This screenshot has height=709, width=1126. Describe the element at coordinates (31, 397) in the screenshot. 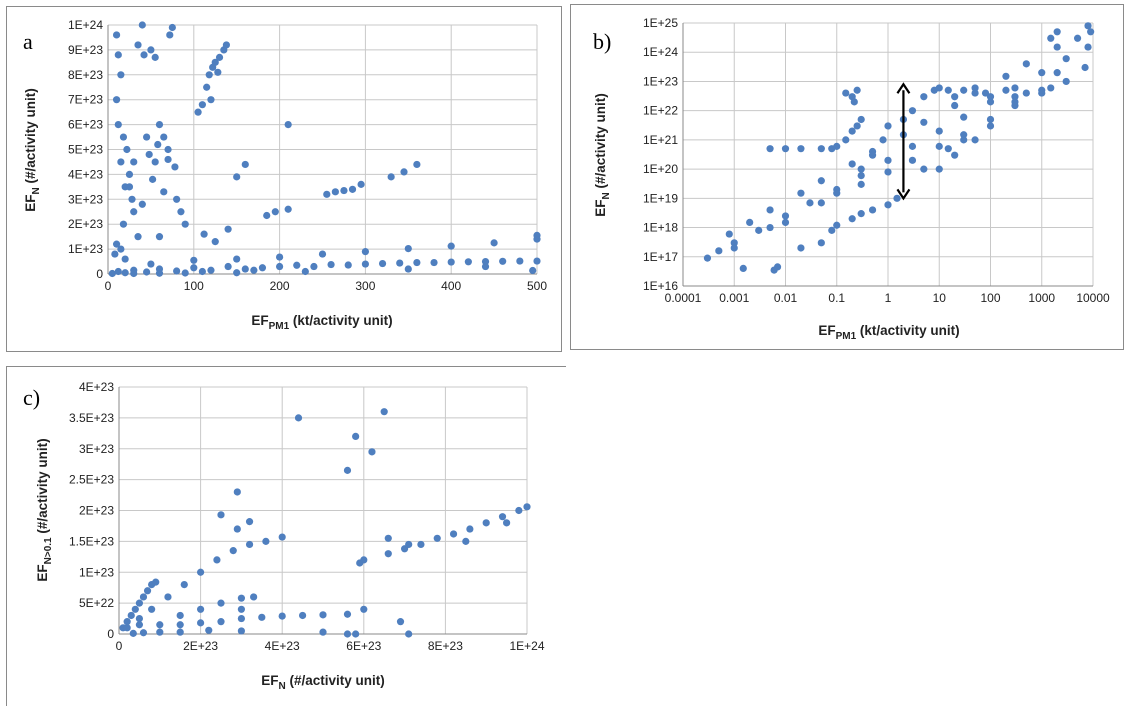

I see `panel-label: c)` at that location.